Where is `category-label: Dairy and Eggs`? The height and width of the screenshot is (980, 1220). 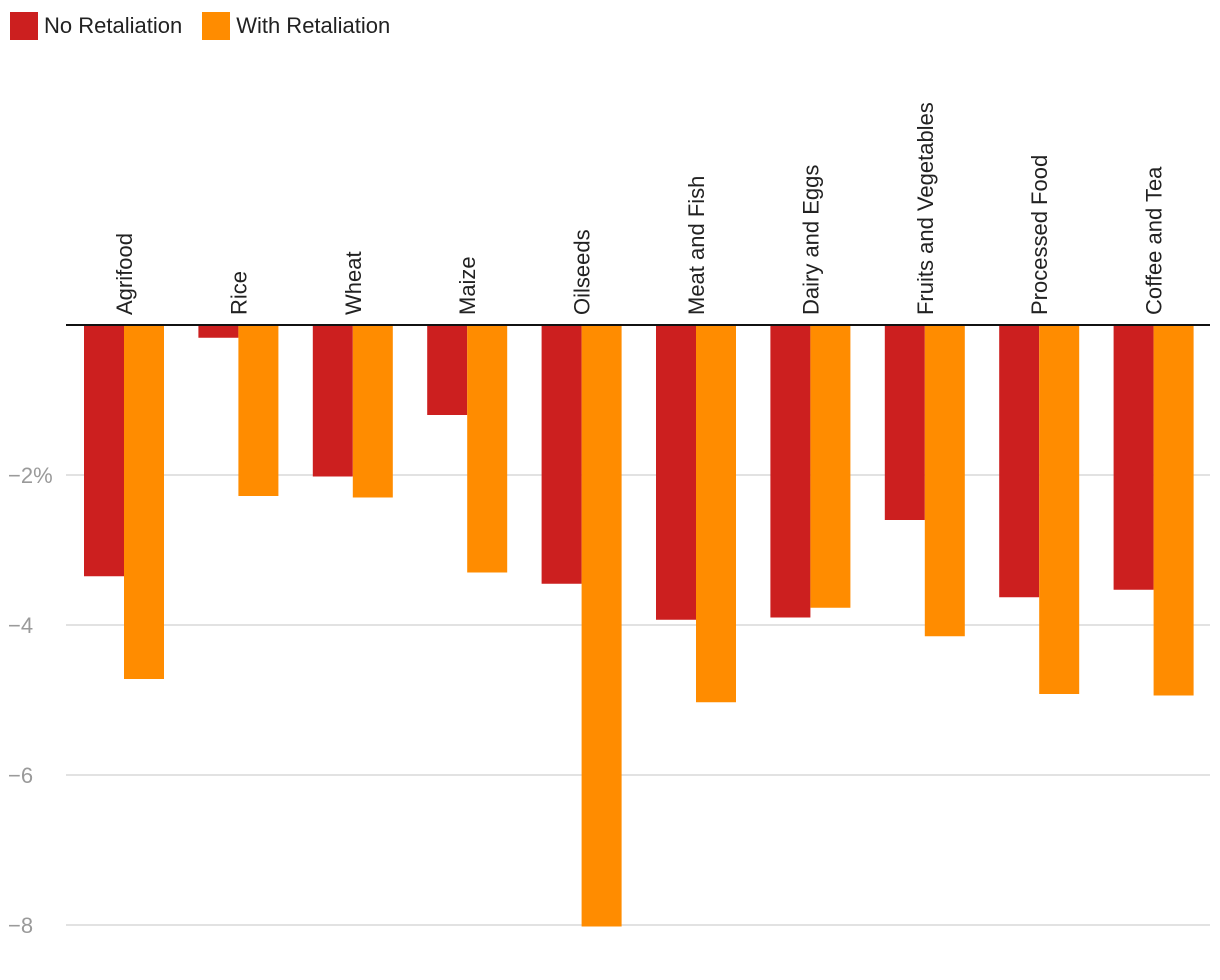
category-label: Dairy and Eggs is located at coordinates (810, 240).